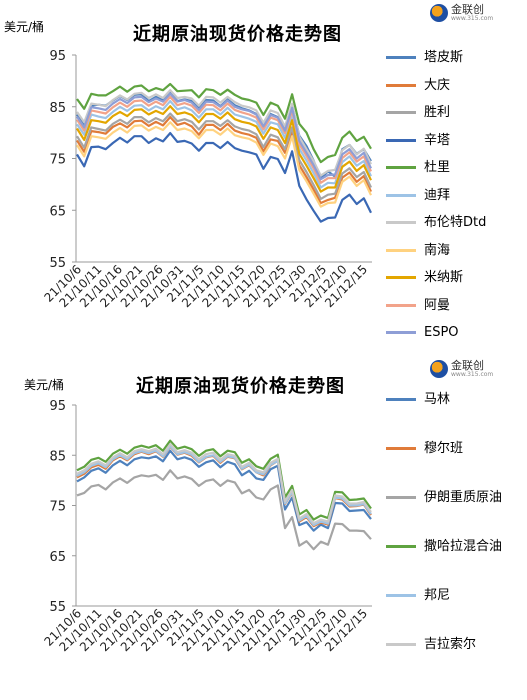  What do you see at coordinates (456, 399) in the screenshot?
I see `legend-item: 马林` at bounding box center [456, 399].